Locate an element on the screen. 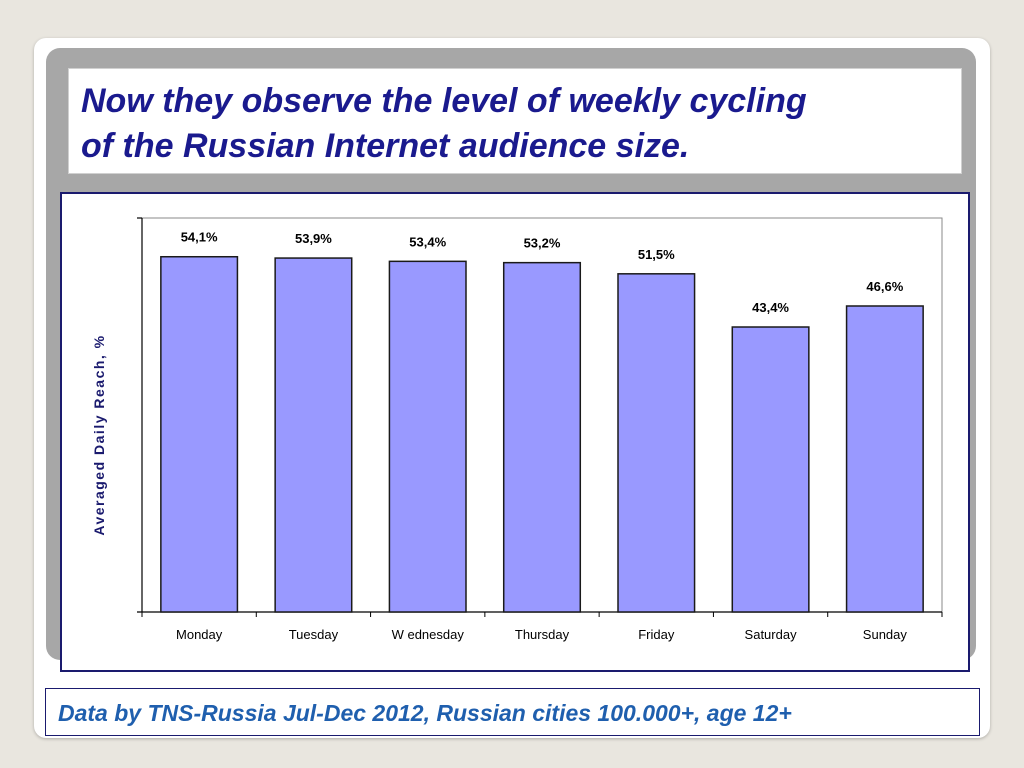 Image resolution: width=1024 pixels, height=768 pixels. category-label-5: Saturday is located at coordinates (771, 634).